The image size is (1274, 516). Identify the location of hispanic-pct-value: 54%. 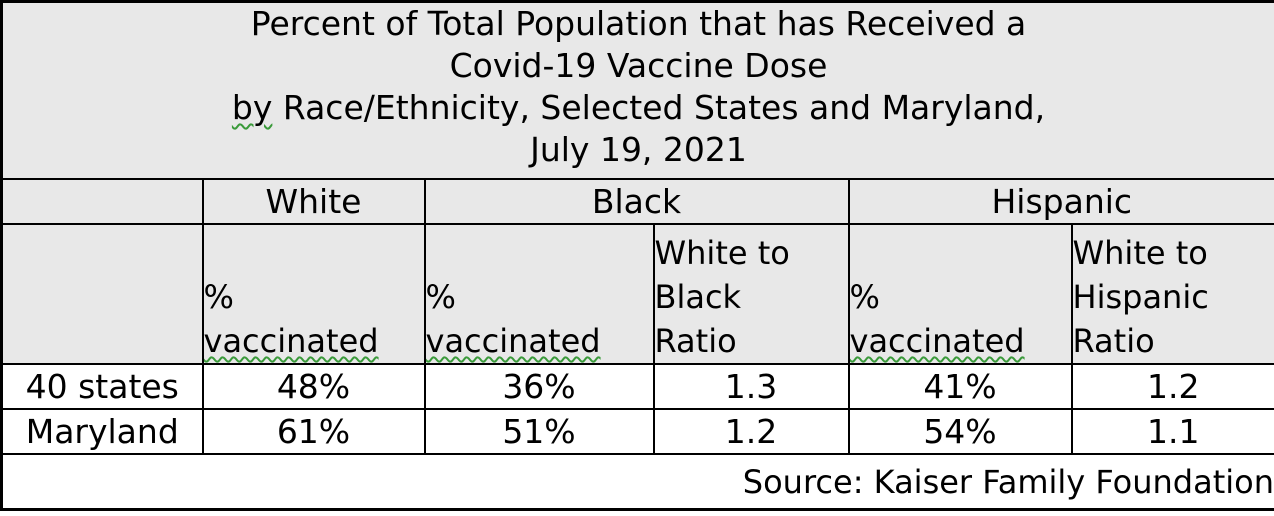
(960, 431).